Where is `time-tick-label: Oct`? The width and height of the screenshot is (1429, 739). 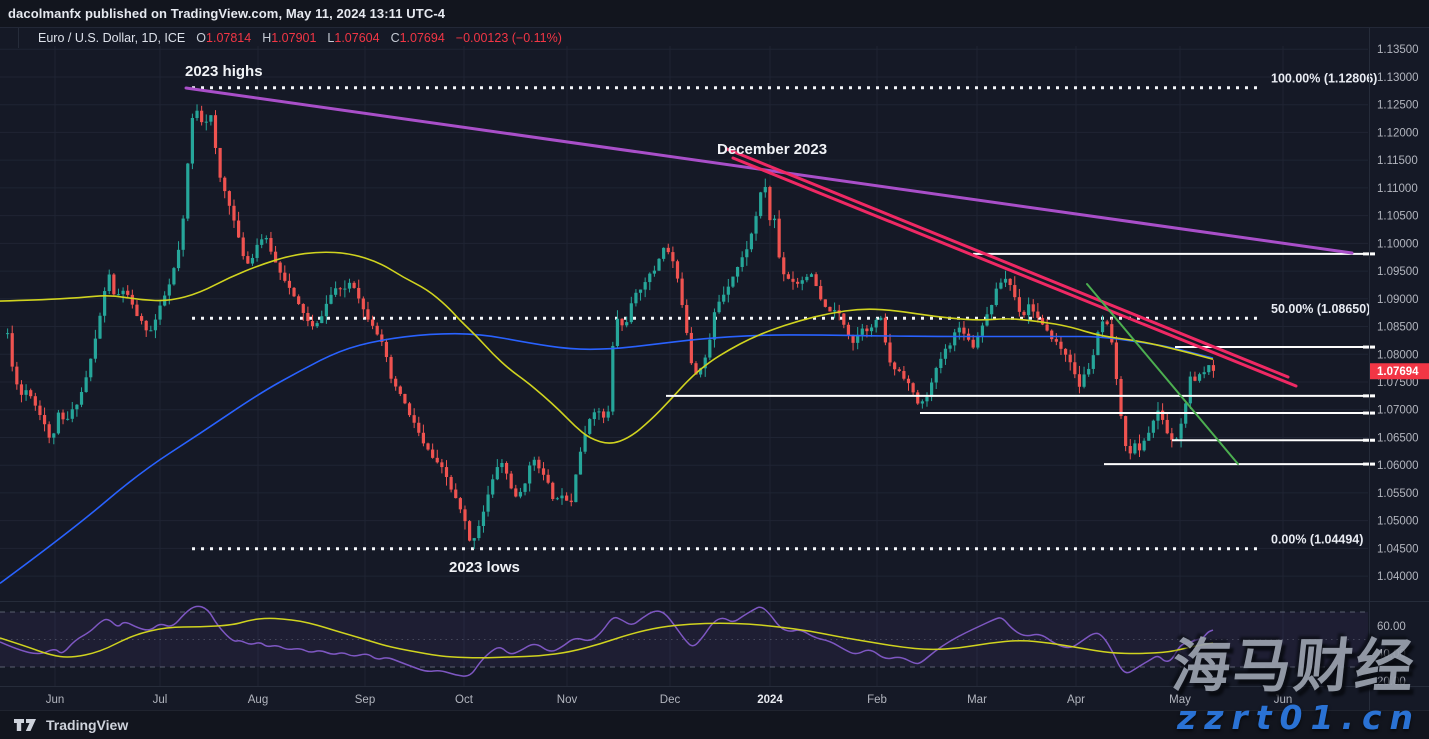 time-tick-label: Oct is located at coordinates (464, 700).